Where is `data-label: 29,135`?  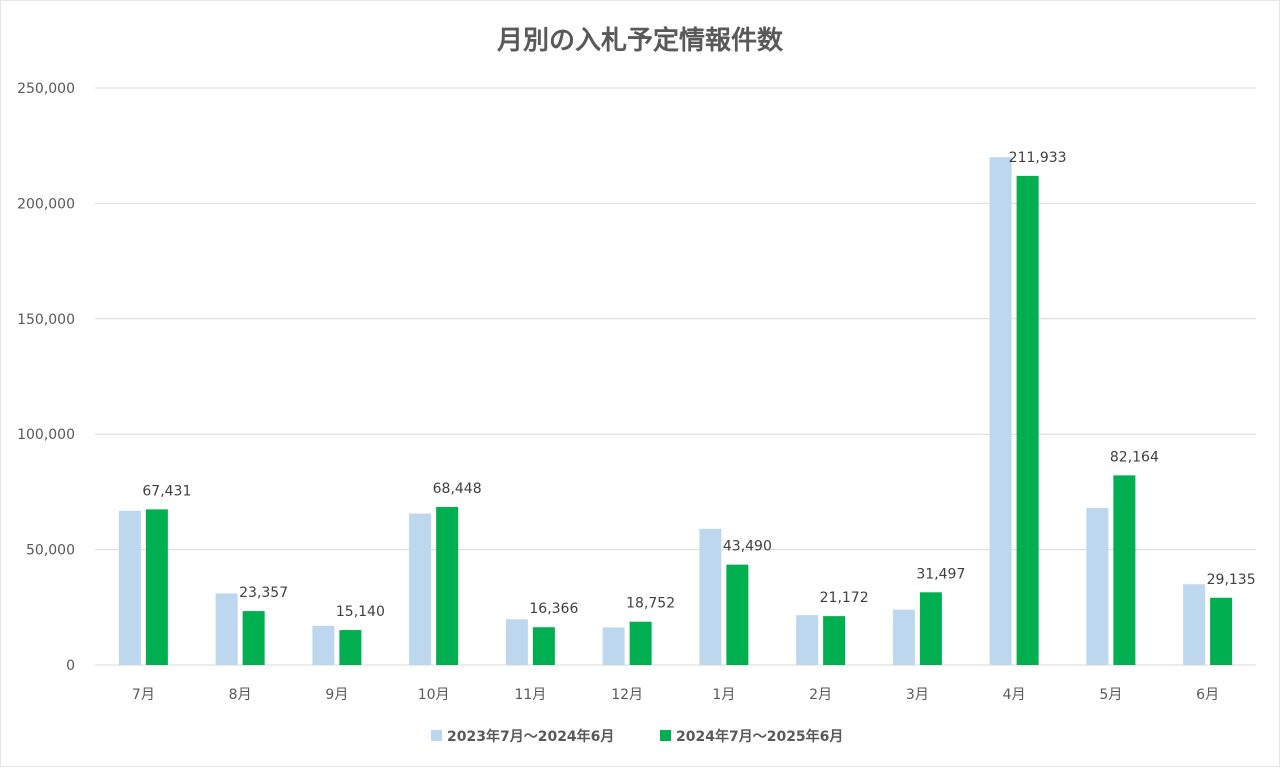 data-label: 29,135 is located at coordinates (1231, 580).